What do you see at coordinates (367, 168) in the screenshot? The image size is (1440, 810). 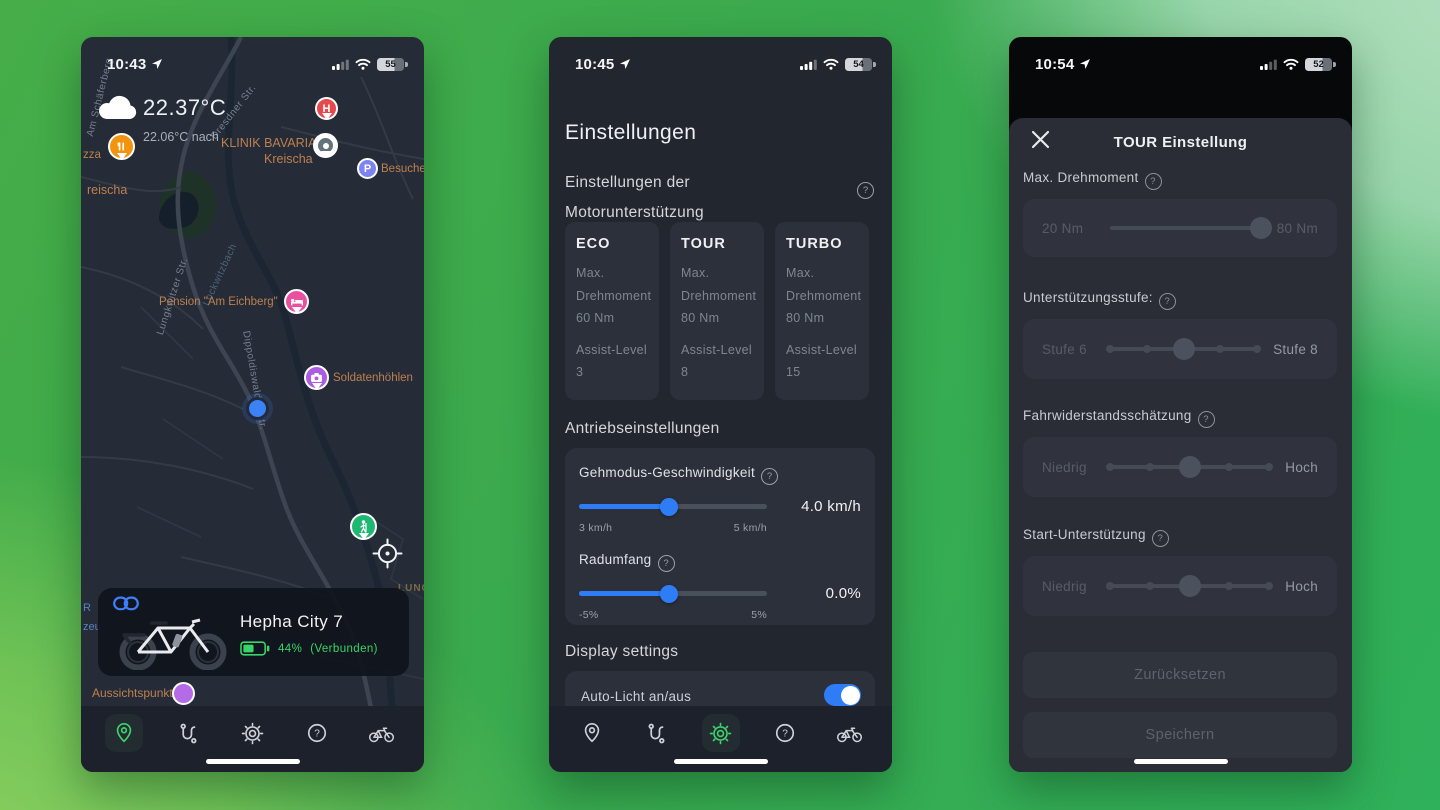 I see `parking-marker: P` at bounding box center [367, 168].